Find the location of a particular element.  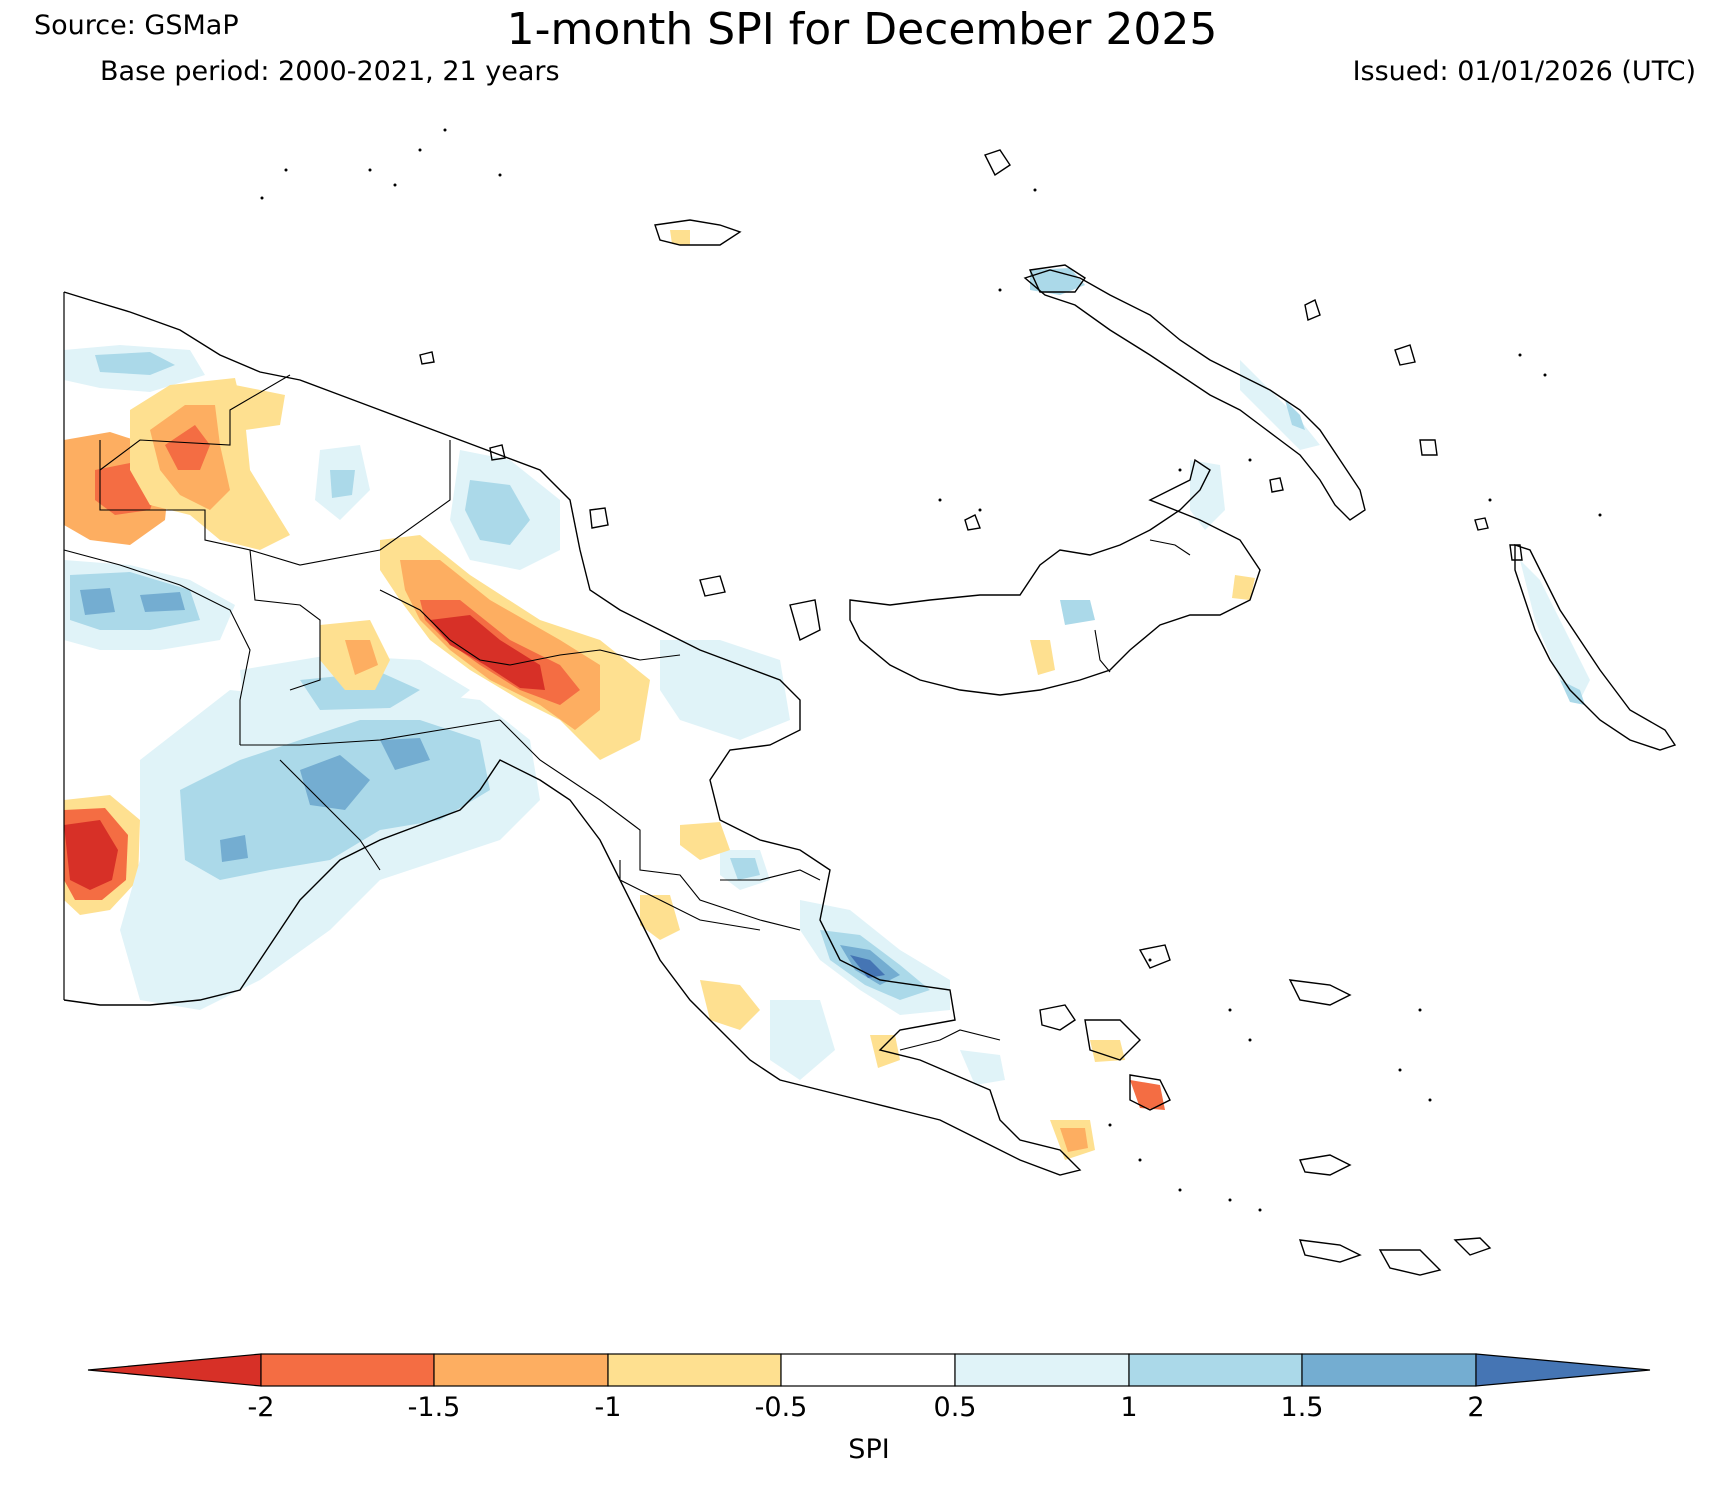

newbritain-coastline is located at coordinates (1055, 577).